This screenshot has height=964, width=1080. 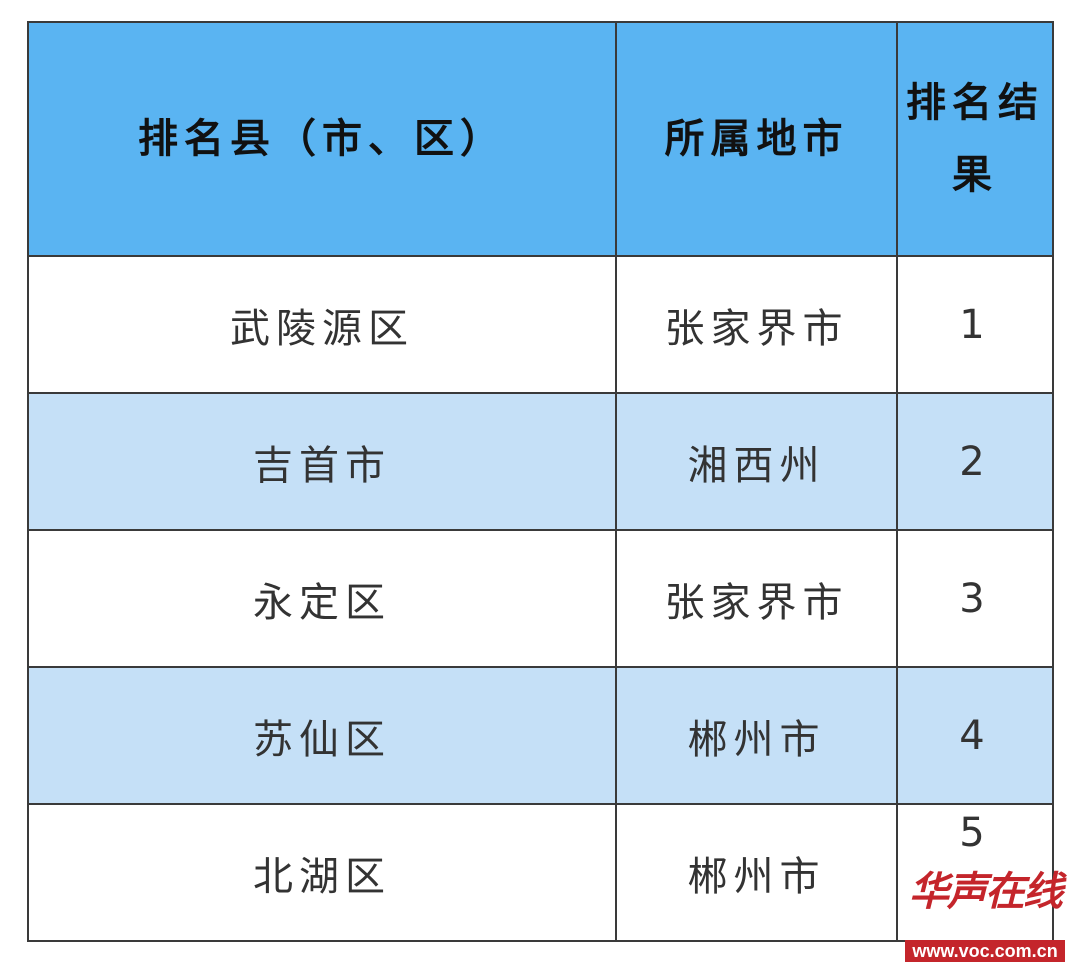 I want to click on cell-county: 苏仙区, so click(x=322, y=735).